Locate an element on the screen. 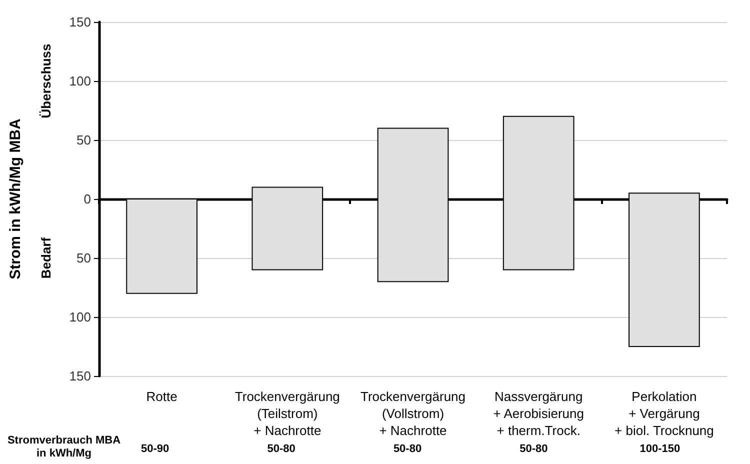 The height and width of the screenshot is (464, 750). y-tick-label: 0 is located at coordinates (87, 199).